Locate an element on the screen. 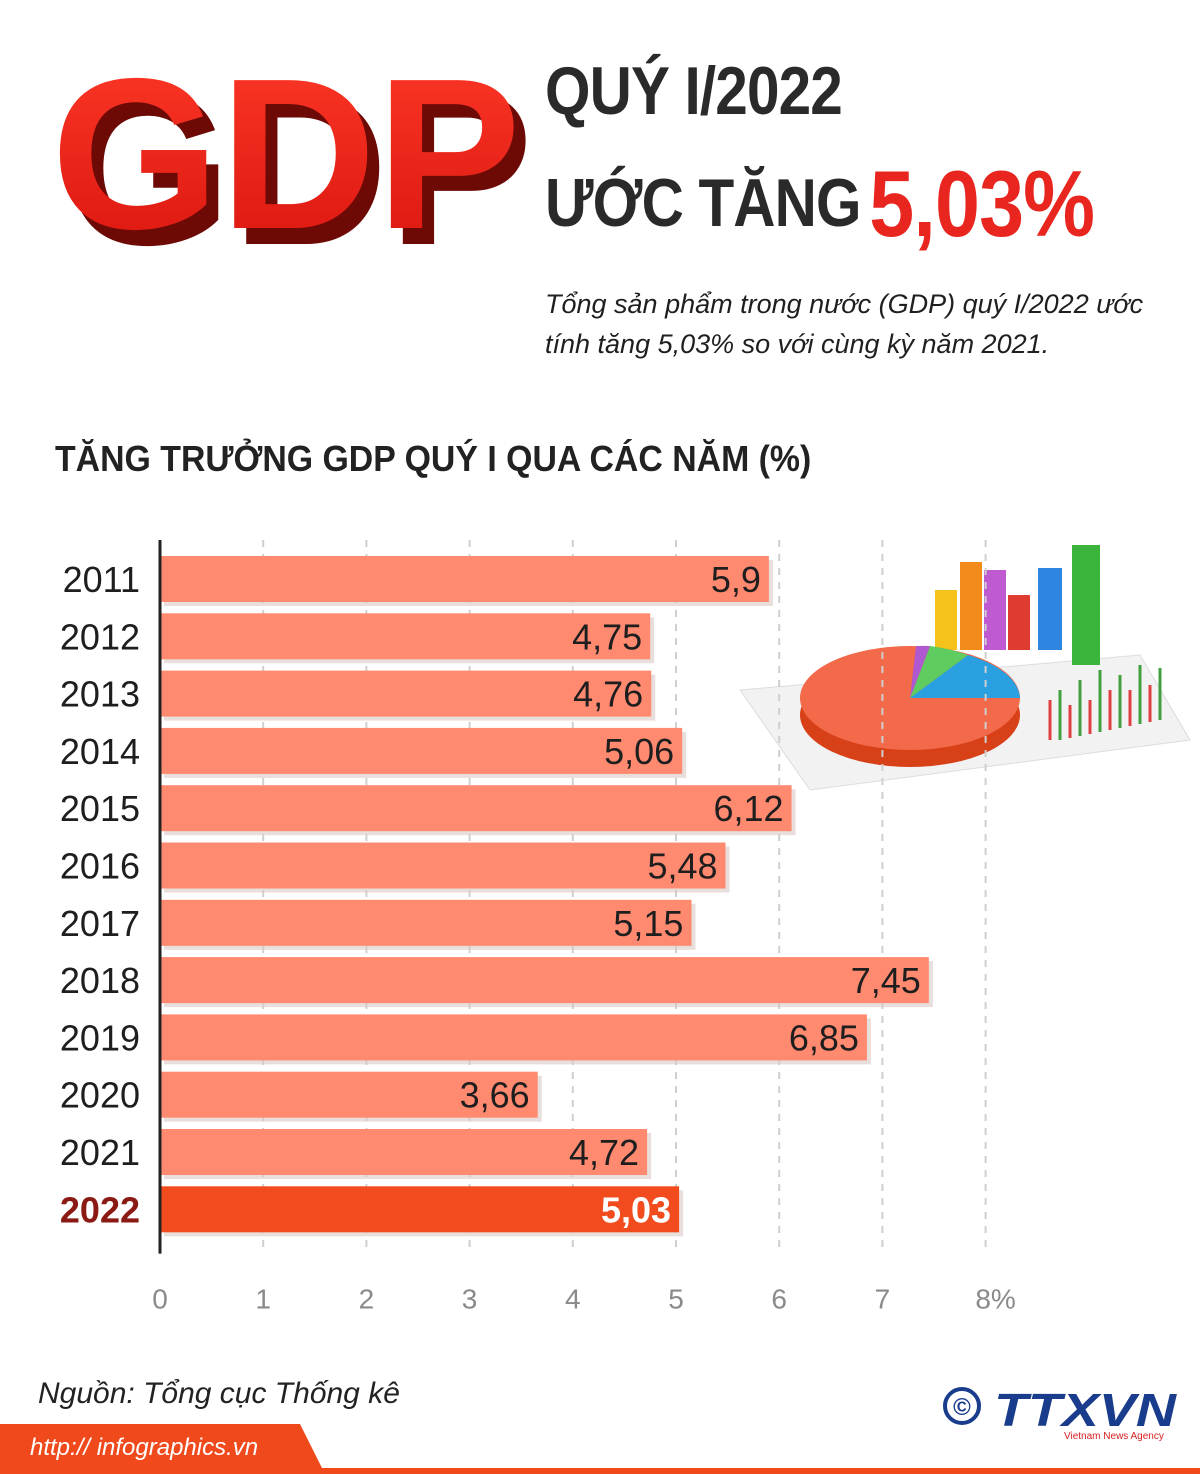 This screenshot has width=1200, height=1474. bar-value-label: 5,15 is located at coordinates (648, 923).